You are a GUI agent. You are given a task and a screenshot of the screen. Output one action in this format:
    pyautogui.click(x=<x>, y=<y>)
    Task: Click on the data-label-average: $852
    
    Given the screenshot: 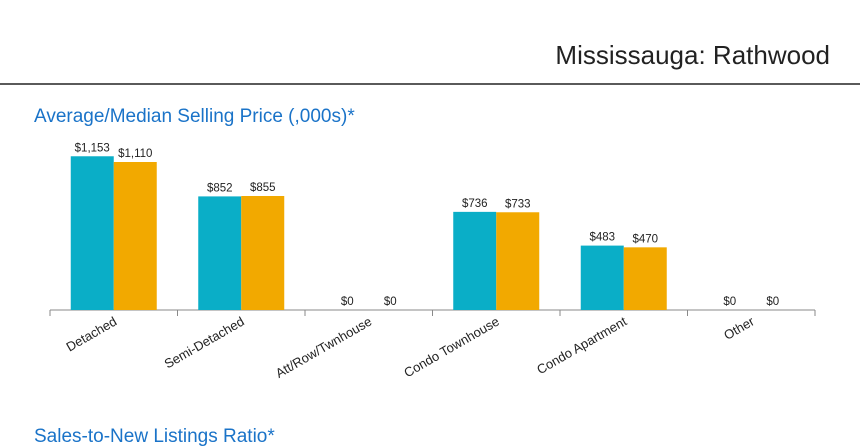 What is the action you would take?
    pyautogui.click(x=220, y=188)
    